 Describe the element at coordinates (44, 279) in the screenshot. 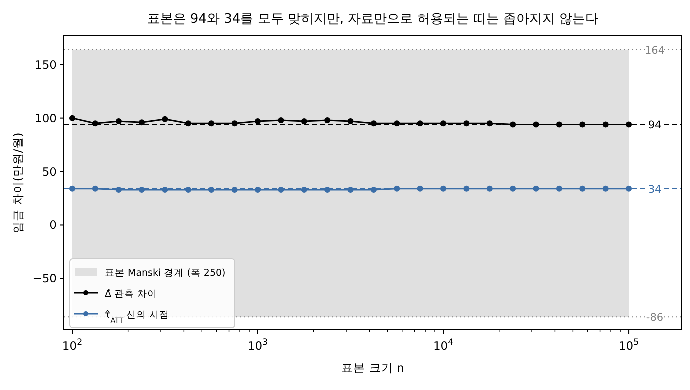

I see `y-tick-label: −50` at that location.